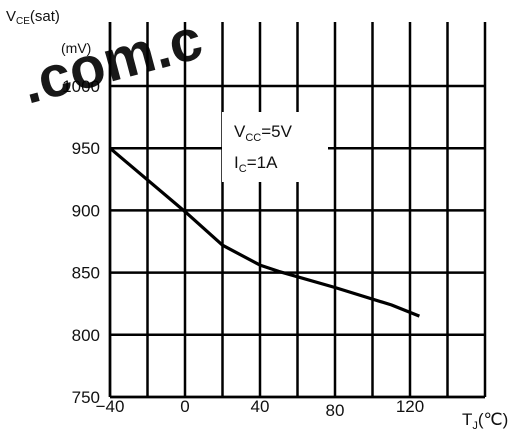  What do you see at coordinates (76, 48) in the screenshot?
I see `y-axis-unit: (mV)` at bounding box center [76, 48].